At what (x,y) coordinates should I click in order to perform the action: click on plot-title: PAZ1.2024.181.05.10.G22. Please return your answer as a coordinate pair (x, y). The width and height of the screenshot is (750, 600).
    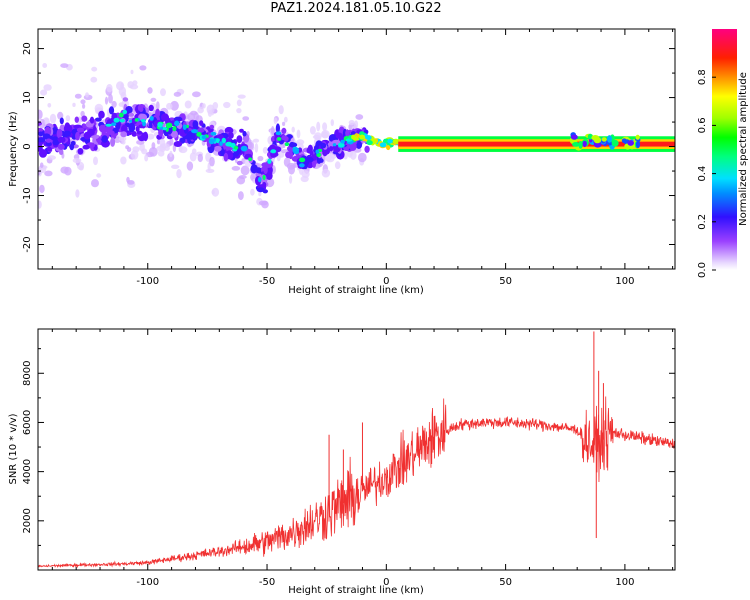
    Looking at the image, I should click on (356, 8).